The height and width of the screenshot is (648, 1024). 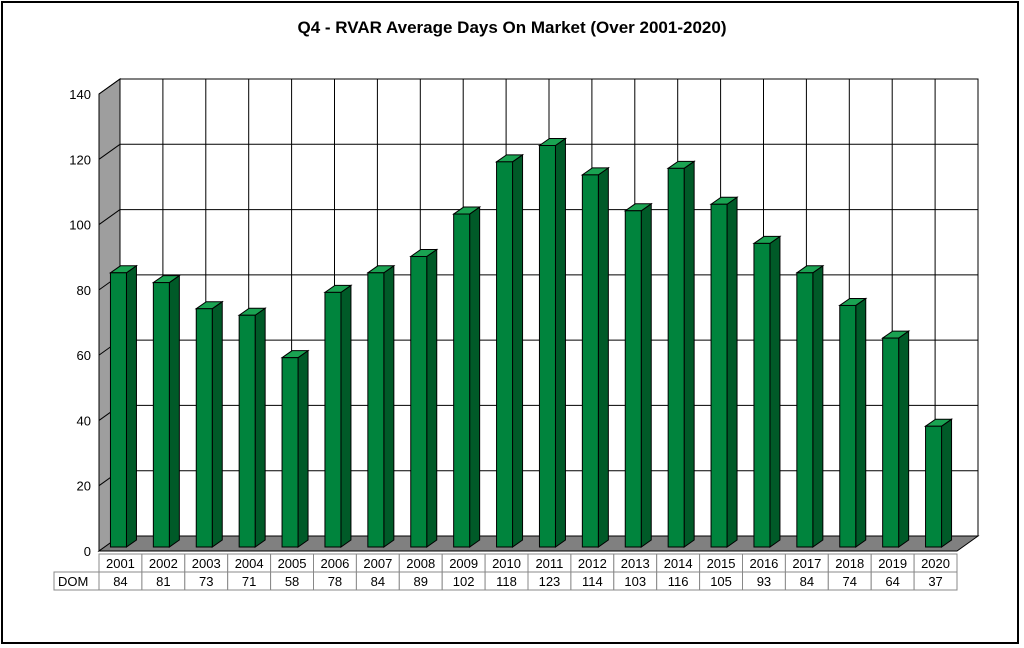 I want to click on x-tick-label: 2005, so click(x=292, y=563).